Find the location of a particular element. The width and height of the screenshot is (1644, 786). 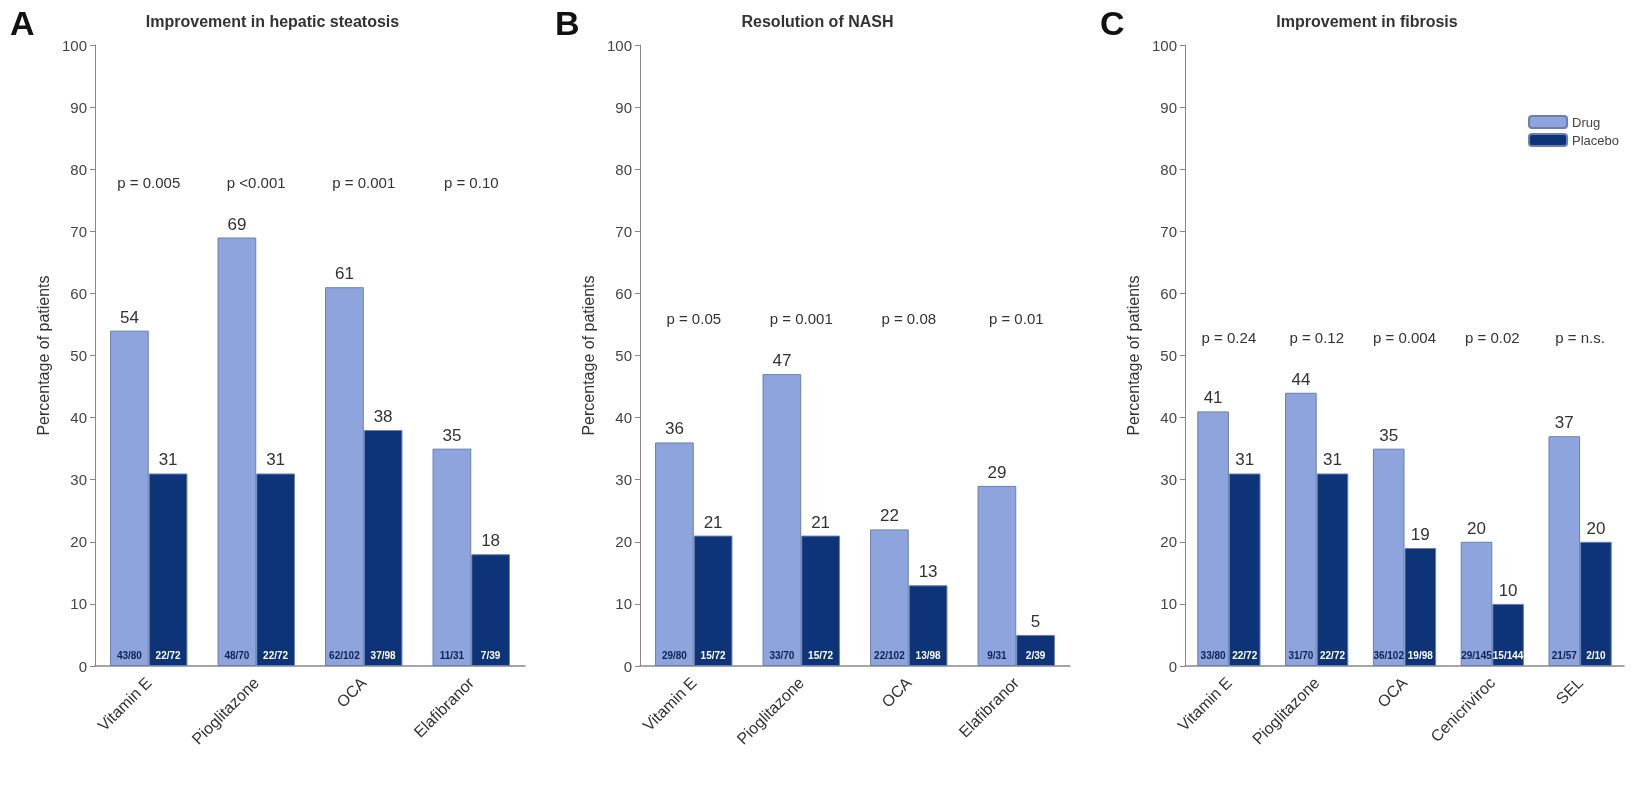

data-label: 69 is located at coordinates (237, 224).